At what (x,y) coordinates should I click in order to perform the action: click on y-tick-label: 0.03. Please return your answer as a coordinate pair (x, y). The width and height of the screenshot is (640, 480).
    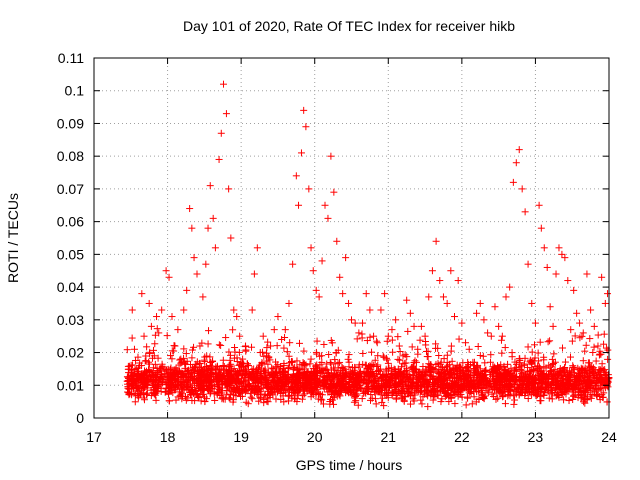
    Looking at the image, I should click on (70, 320).